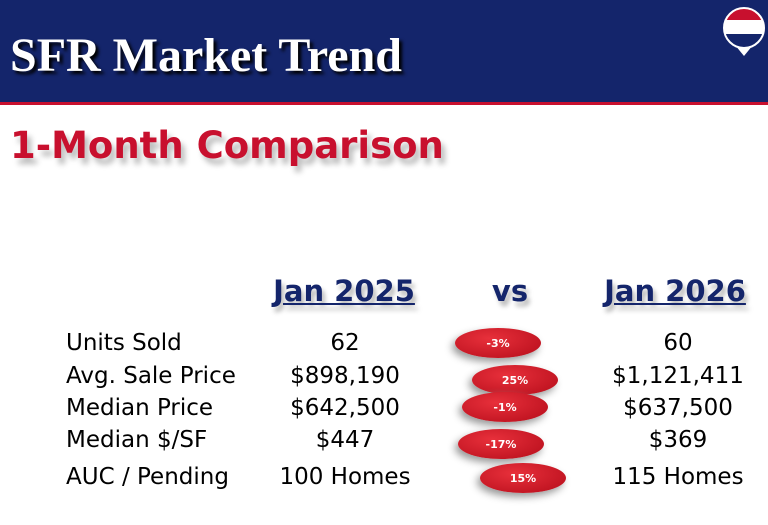 The image size is (768, 525). I want to click on column-header: vs, so click(510, 291).